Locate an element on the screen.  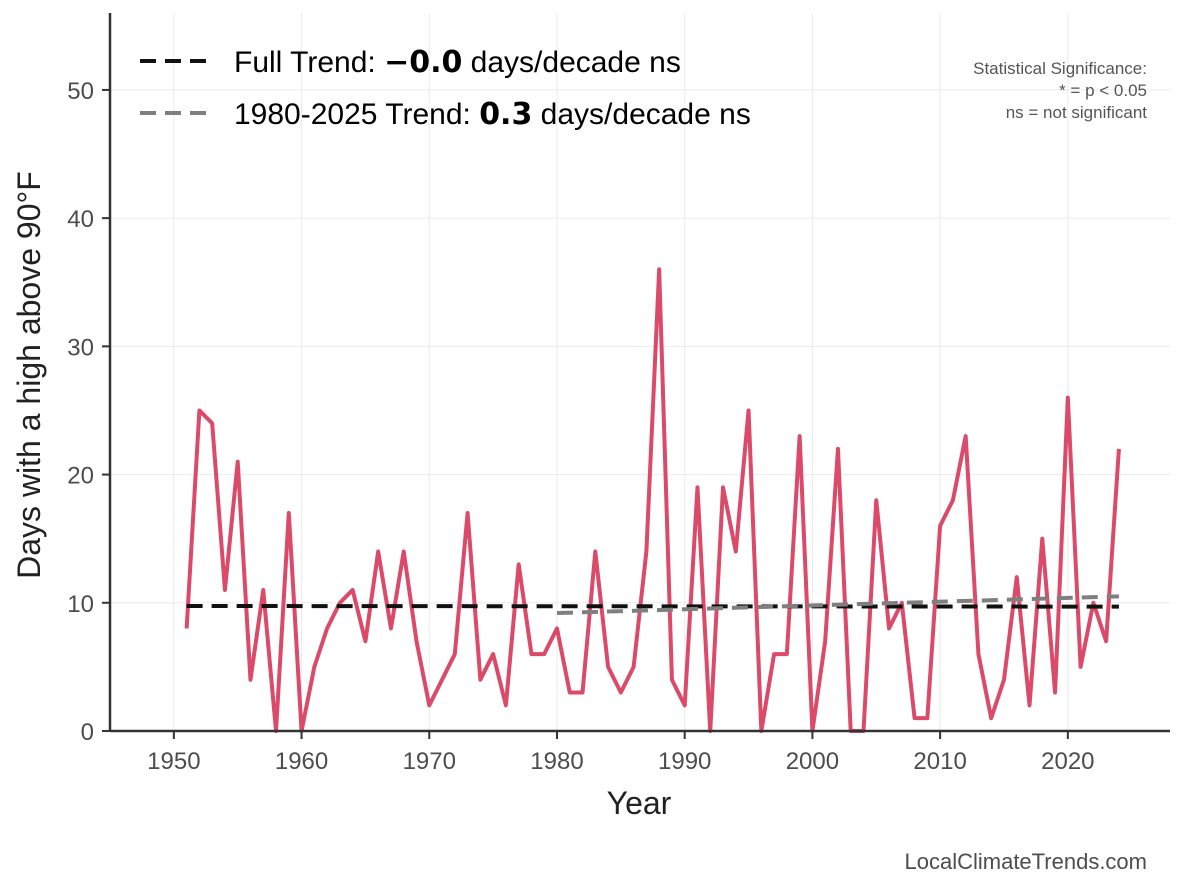
x-tick-label: 2010 is located at coordinates (939, 761).